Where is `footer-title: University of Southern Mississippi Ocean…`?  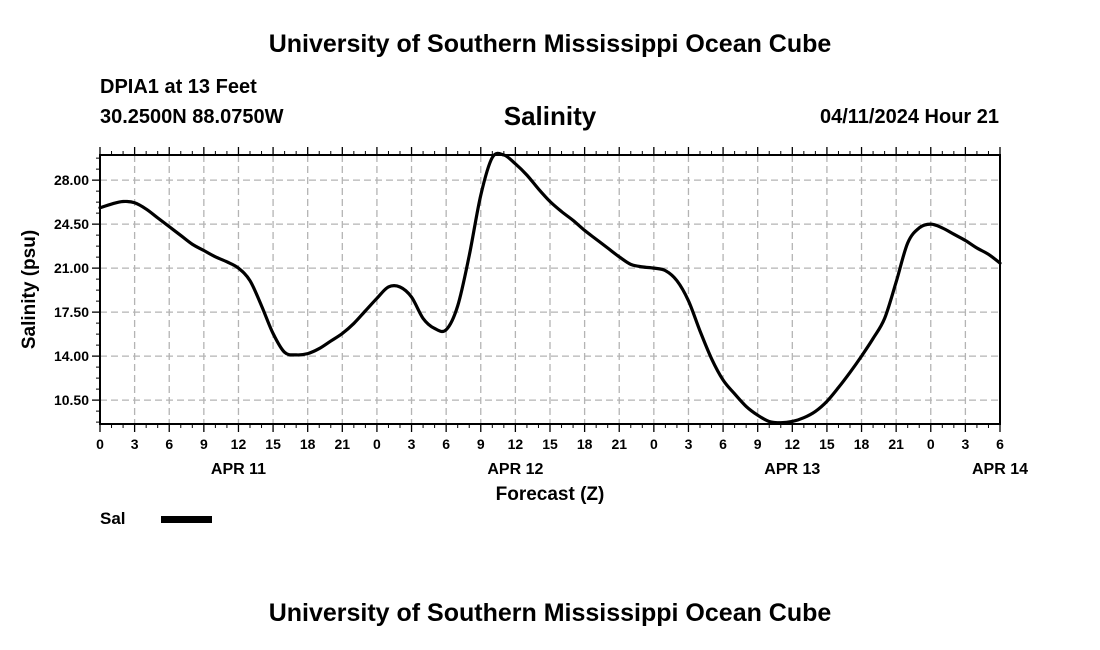 footer-title: University of Southern Mississippi Ocean… is located at coordinates (550, 613).